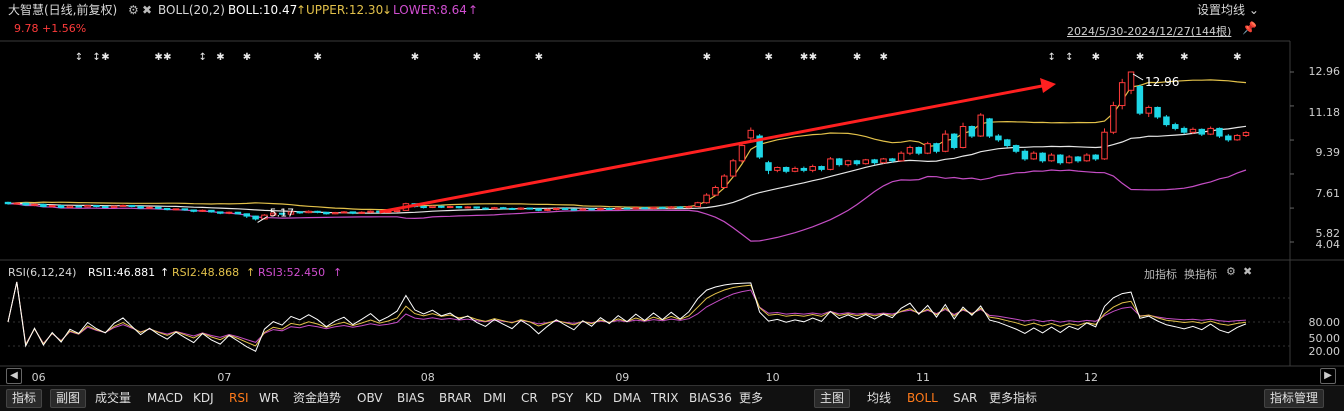 The width and height of the screenshot is (1344, 411). I want to click on subchart-button: 副图, so click(68, 398).